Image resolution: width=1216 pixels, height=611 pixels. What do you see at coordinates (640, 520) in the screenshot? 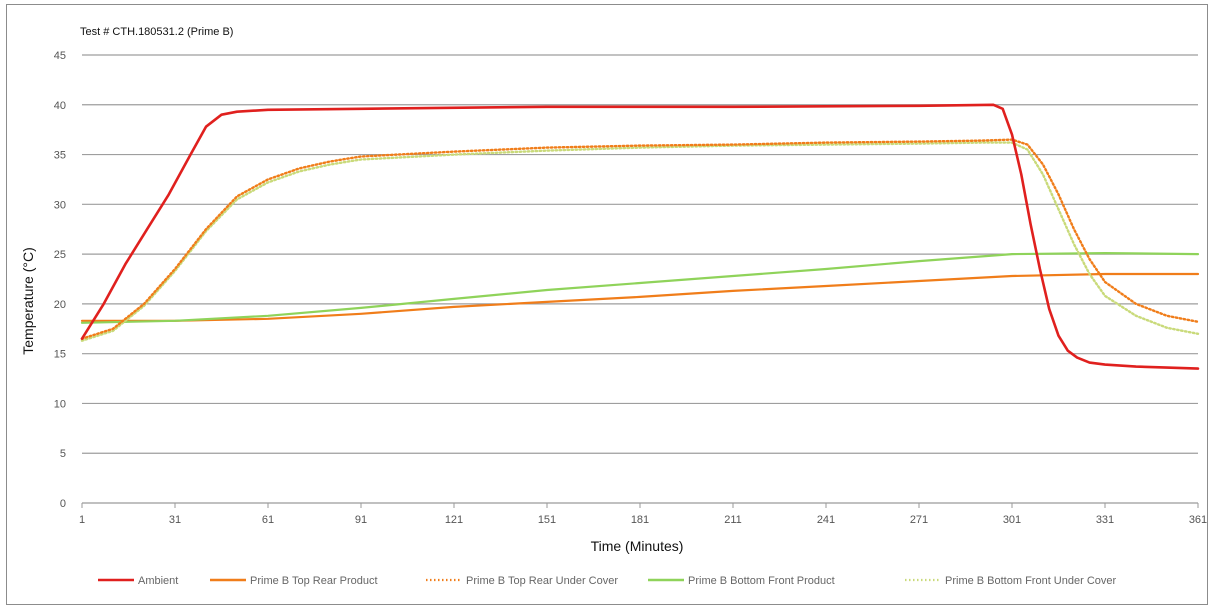
I see `x-tick-label: 181` at bounding box center [640, 520].